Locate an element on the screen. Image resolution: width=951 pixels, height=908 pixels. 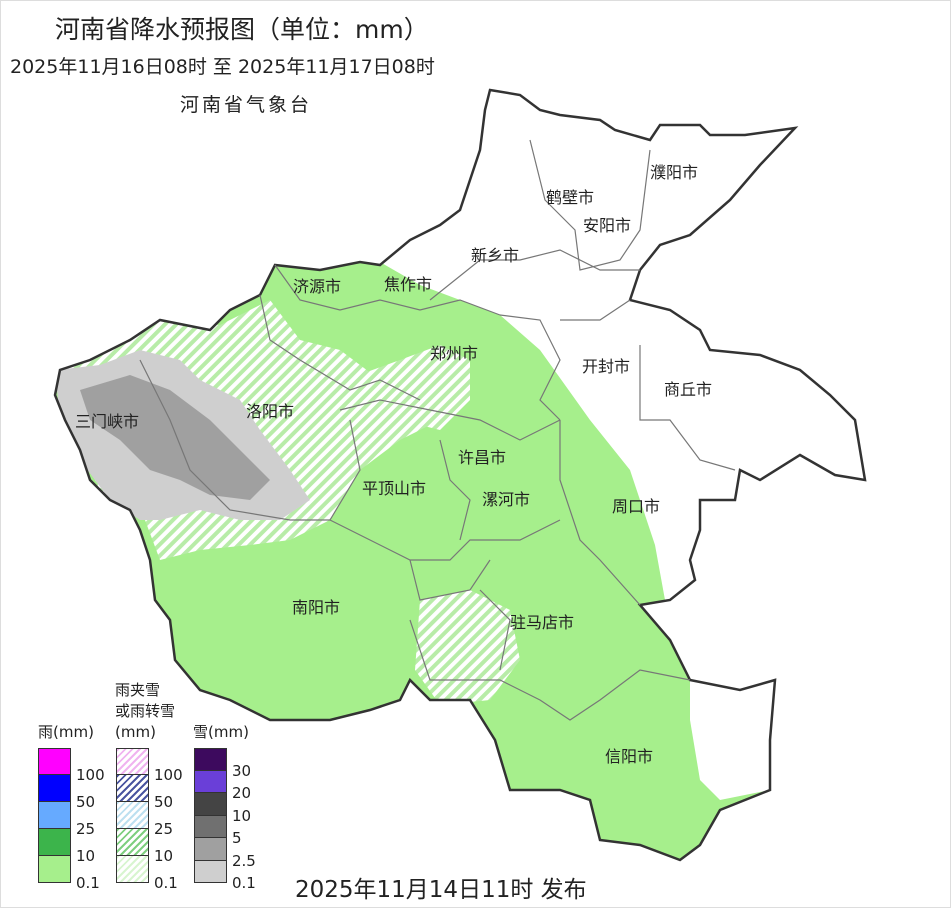
legend-snow-swatches: 30 20 10 5 2.5 0.1 is located at coordinates (225, 820).